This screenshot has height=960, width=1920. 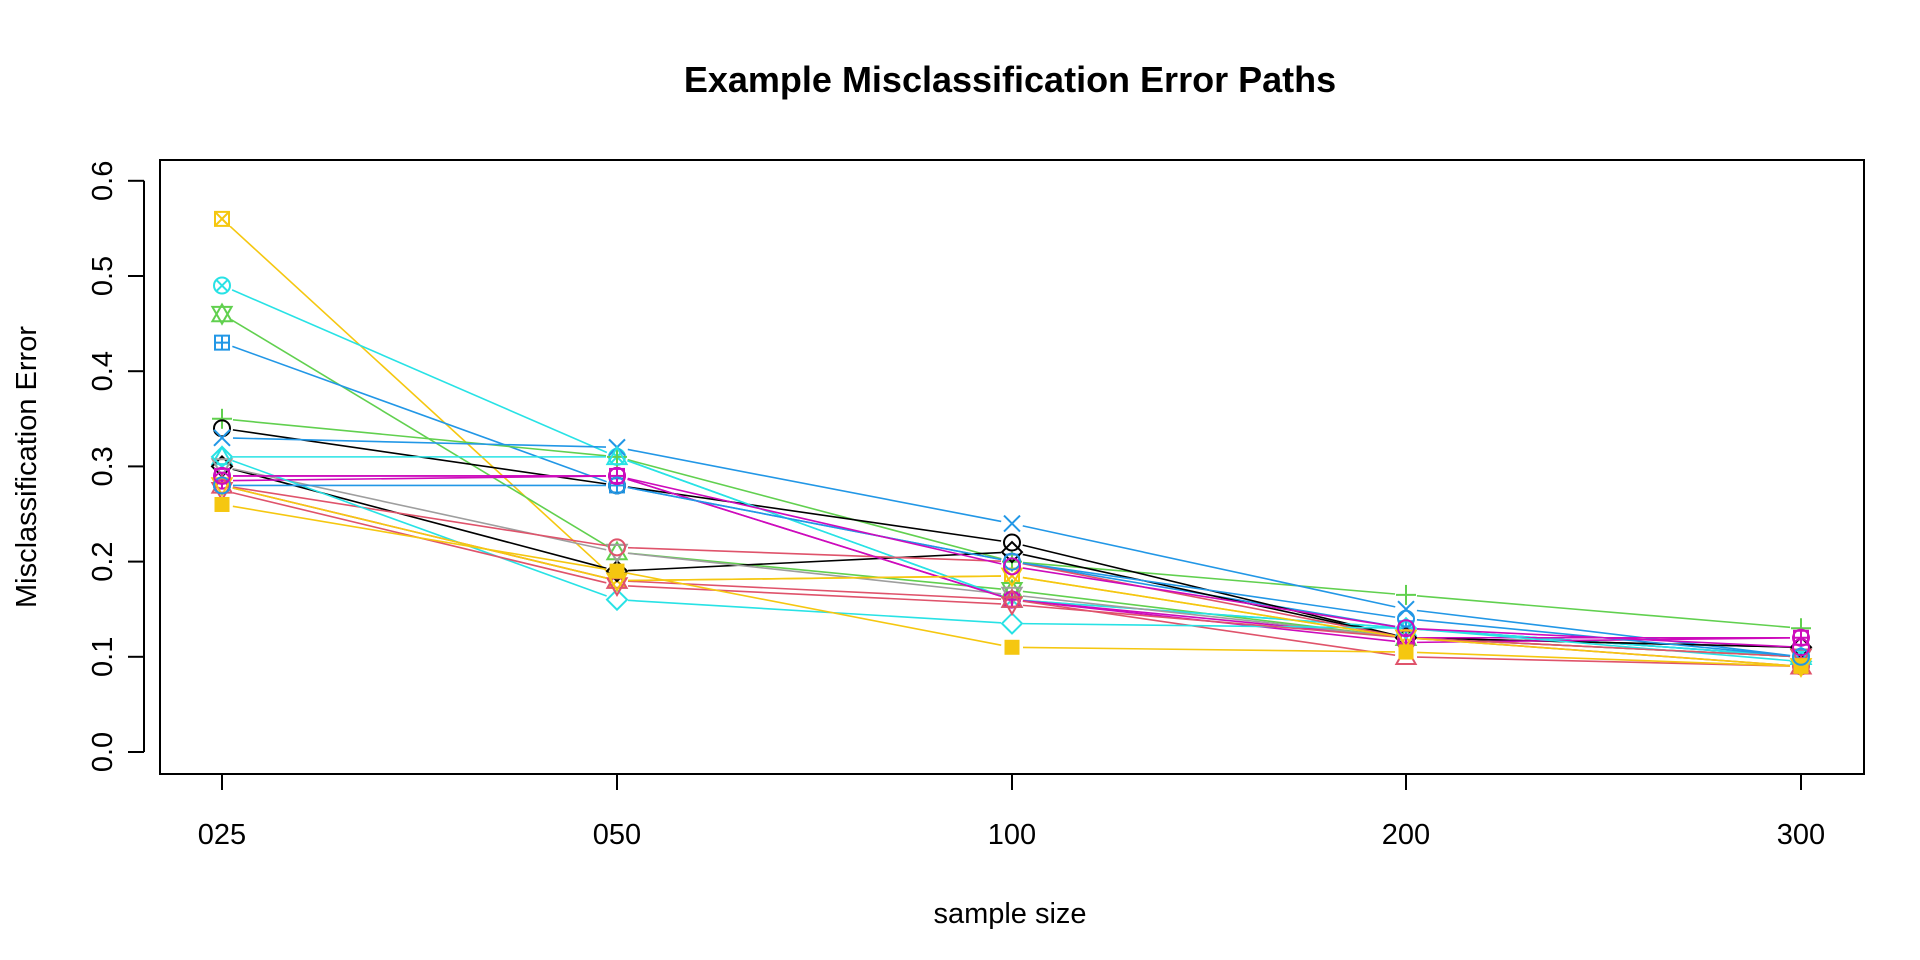 I want to click on x-tick-label: 100, so click(x=1012, y=835).